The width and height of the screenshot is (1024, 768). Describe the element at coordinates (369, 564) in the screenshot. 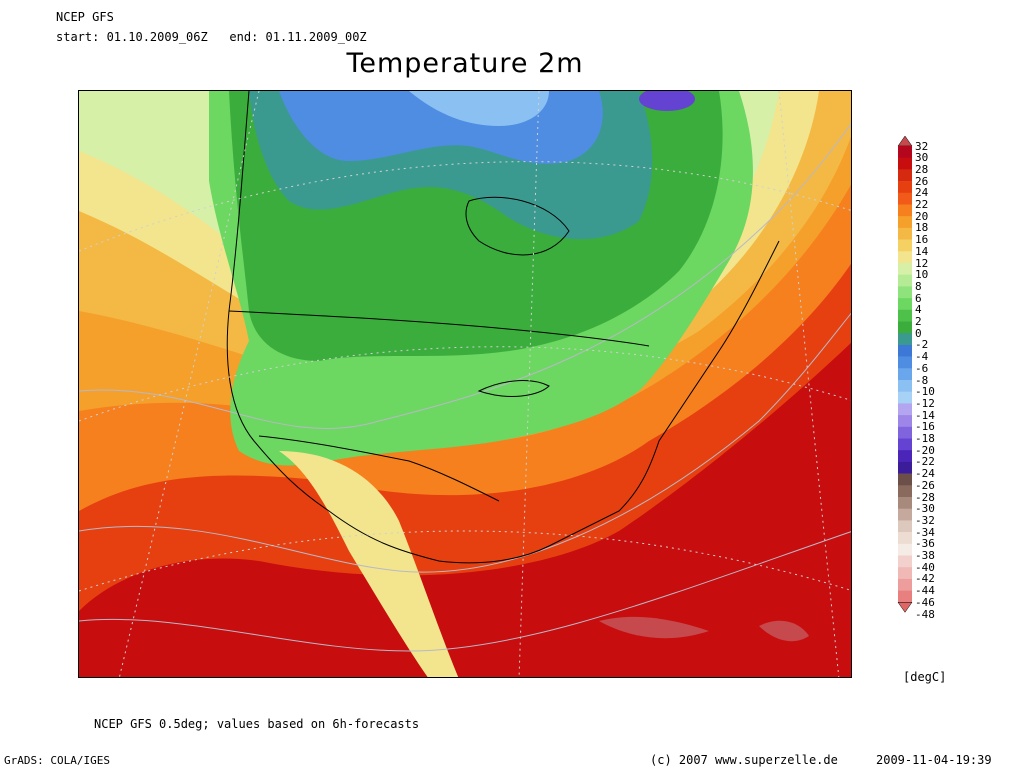

I see `mexico-highlands` at that location.